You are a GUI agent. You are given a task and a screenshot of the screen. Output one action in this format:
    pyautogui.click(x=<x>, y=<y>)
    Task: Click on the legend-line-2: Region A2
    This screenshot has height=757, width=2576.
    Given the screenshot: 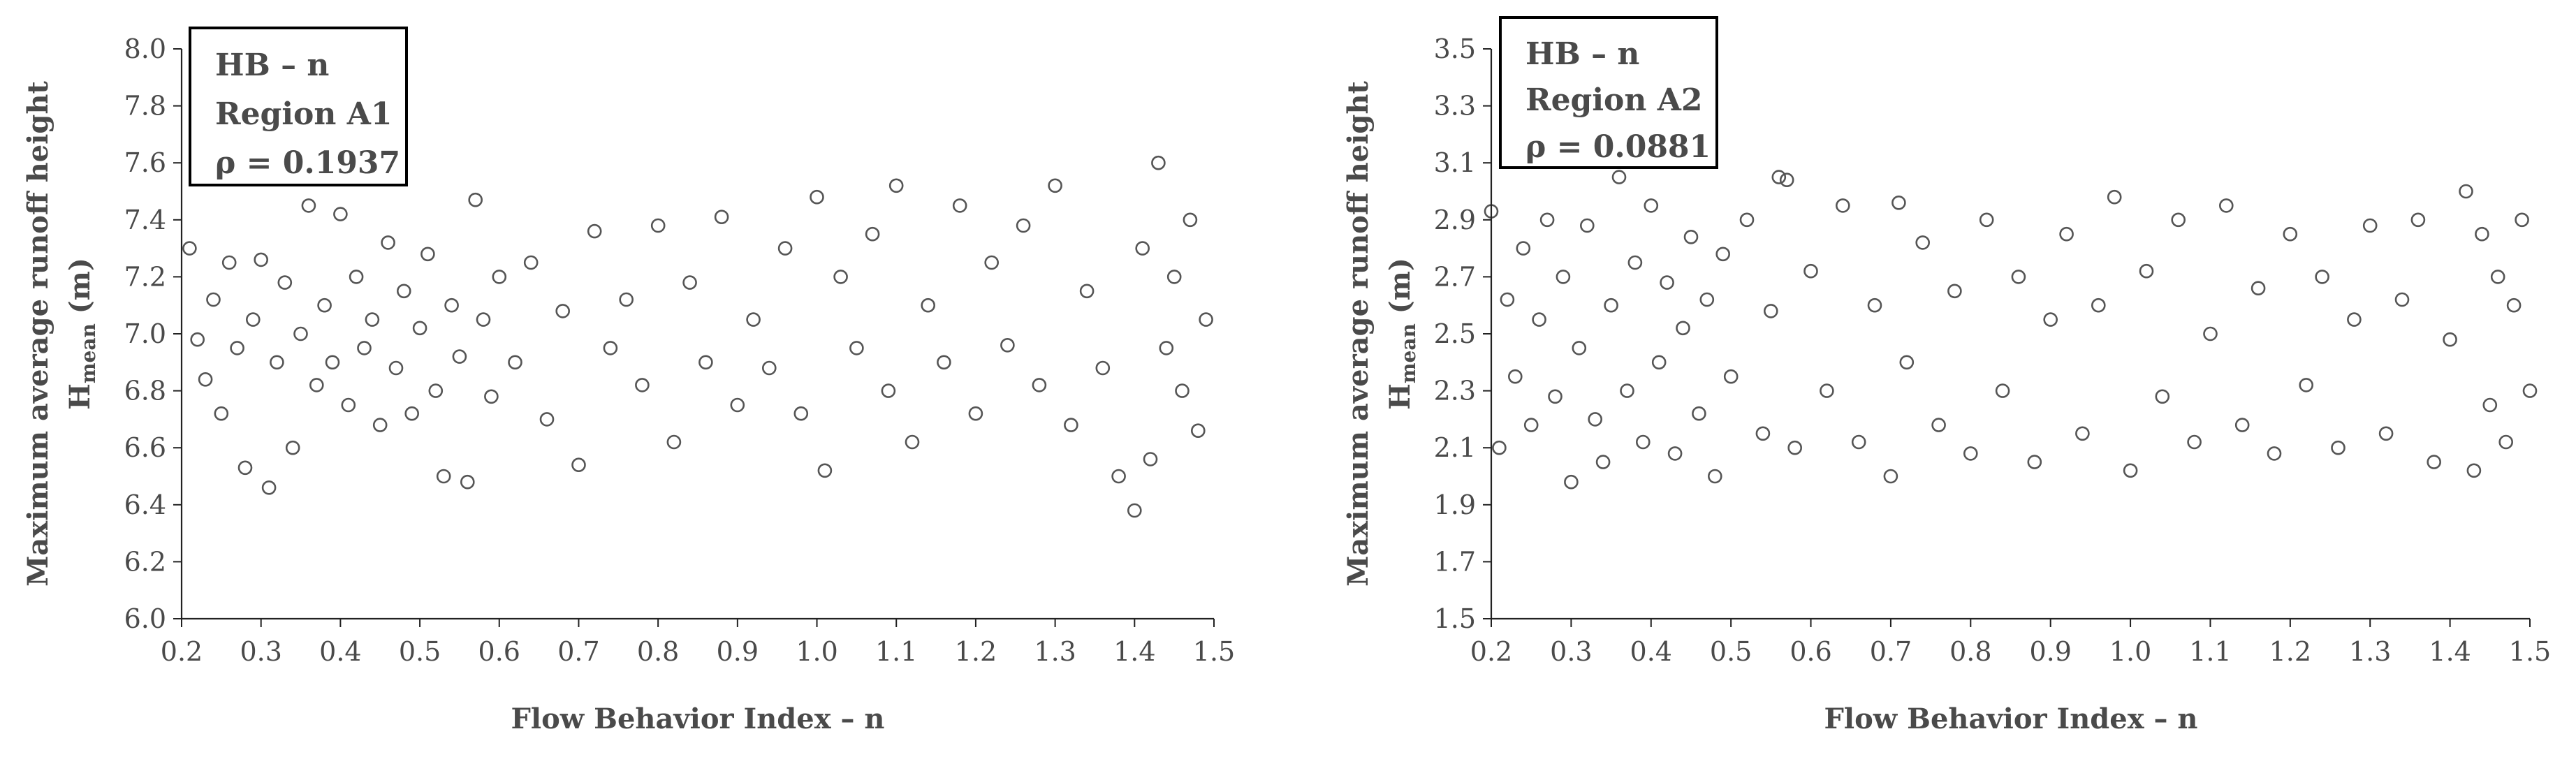 What is the action you would take?
    pyautogui.click(x=1614, y=100)
    